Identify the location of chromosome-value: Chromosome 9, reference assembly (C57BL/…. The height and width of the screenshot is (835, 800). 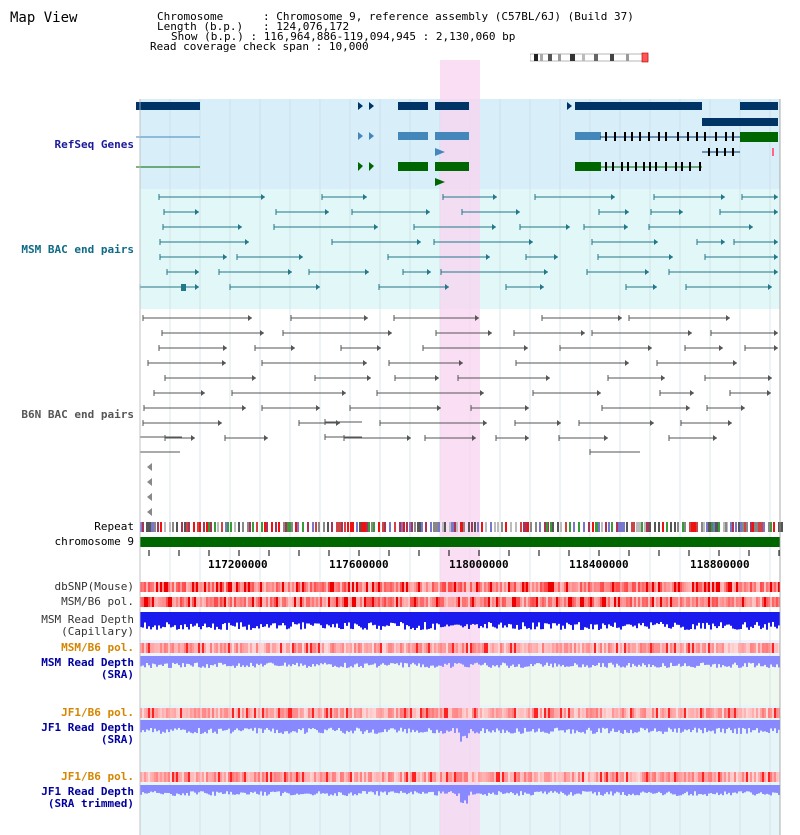
(455, 16).